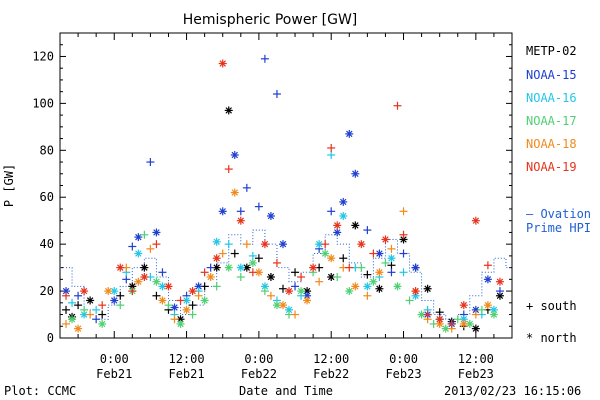 Image resolution: width=600 pixels, height=400 pixels. What do you see at coordinates (551, 167) in the screenshot?
I see `legend-item-noaa-19: NOAA-19` at bounding box center [551, 167].